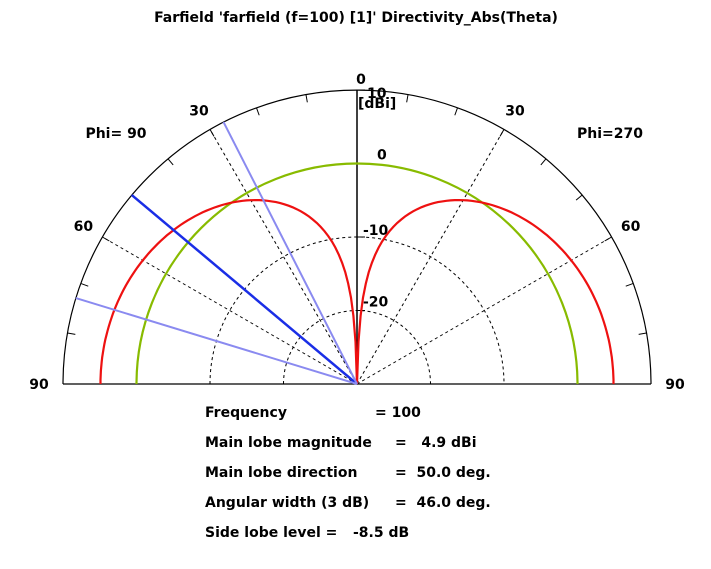 This screenshot has height=569, width=711. I want to click on phi-label-right: Phi=270, so click(610, 134).